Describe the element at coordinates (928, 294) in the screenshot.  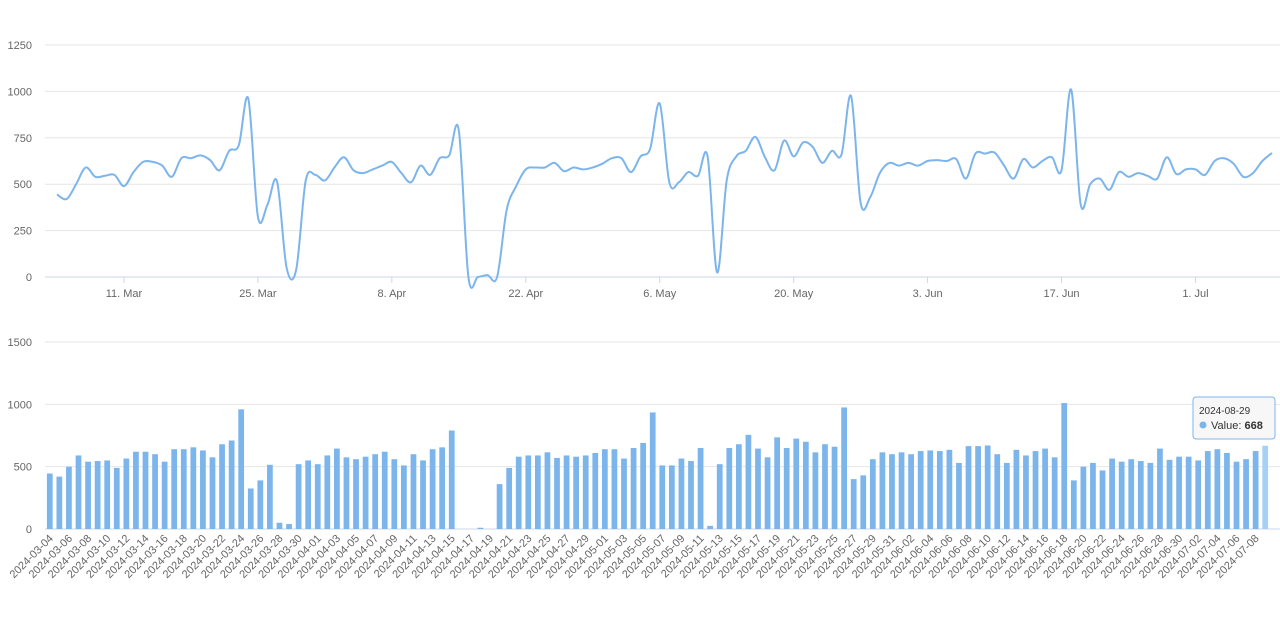
I see `line-x-tick-label: 3. Jun` at that location.